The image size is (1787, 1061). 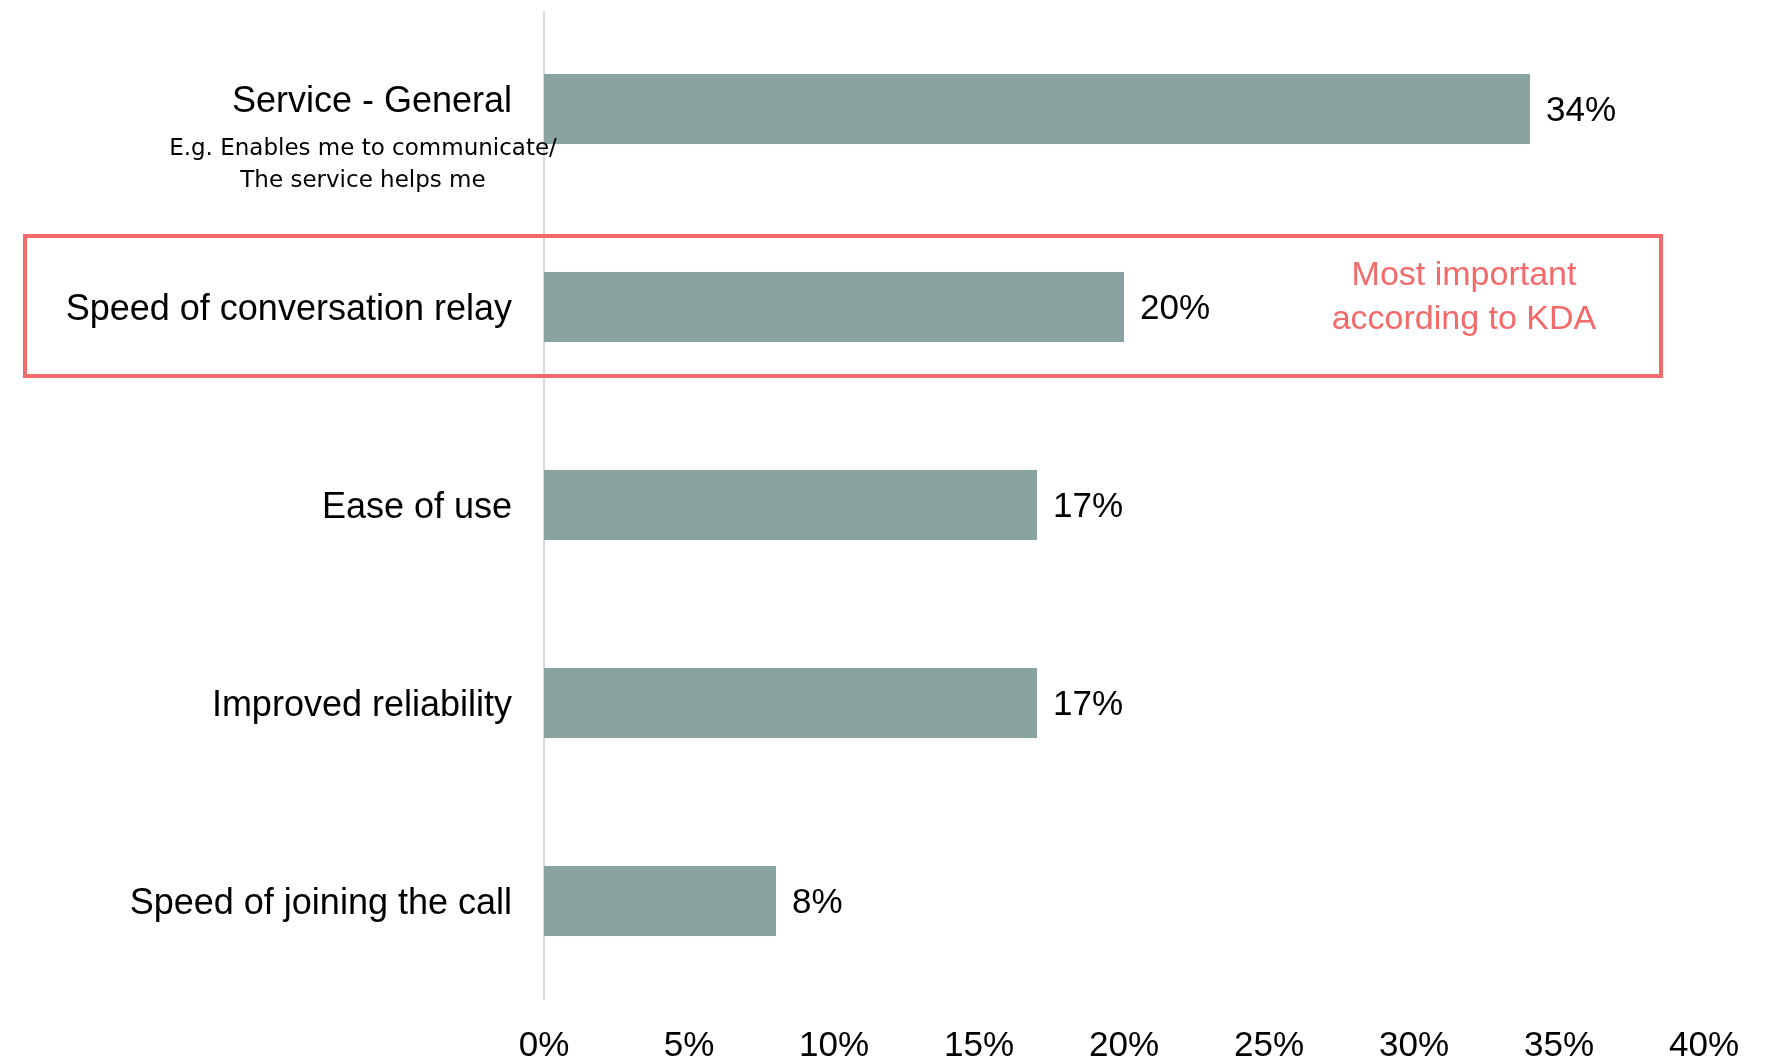 What do you see at coordinates (544, 1042) in the screenshot?
I see `x-tick-label: 0%` at bounding box center [544, 1042].